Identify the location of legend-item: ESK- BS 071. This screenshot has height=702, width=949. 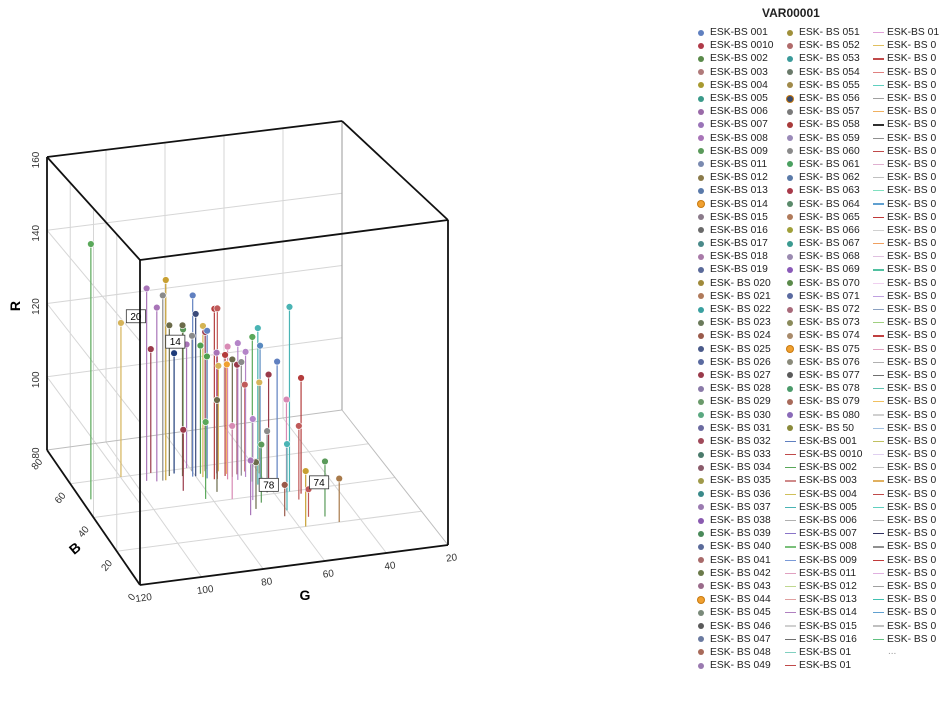
(823, 296).